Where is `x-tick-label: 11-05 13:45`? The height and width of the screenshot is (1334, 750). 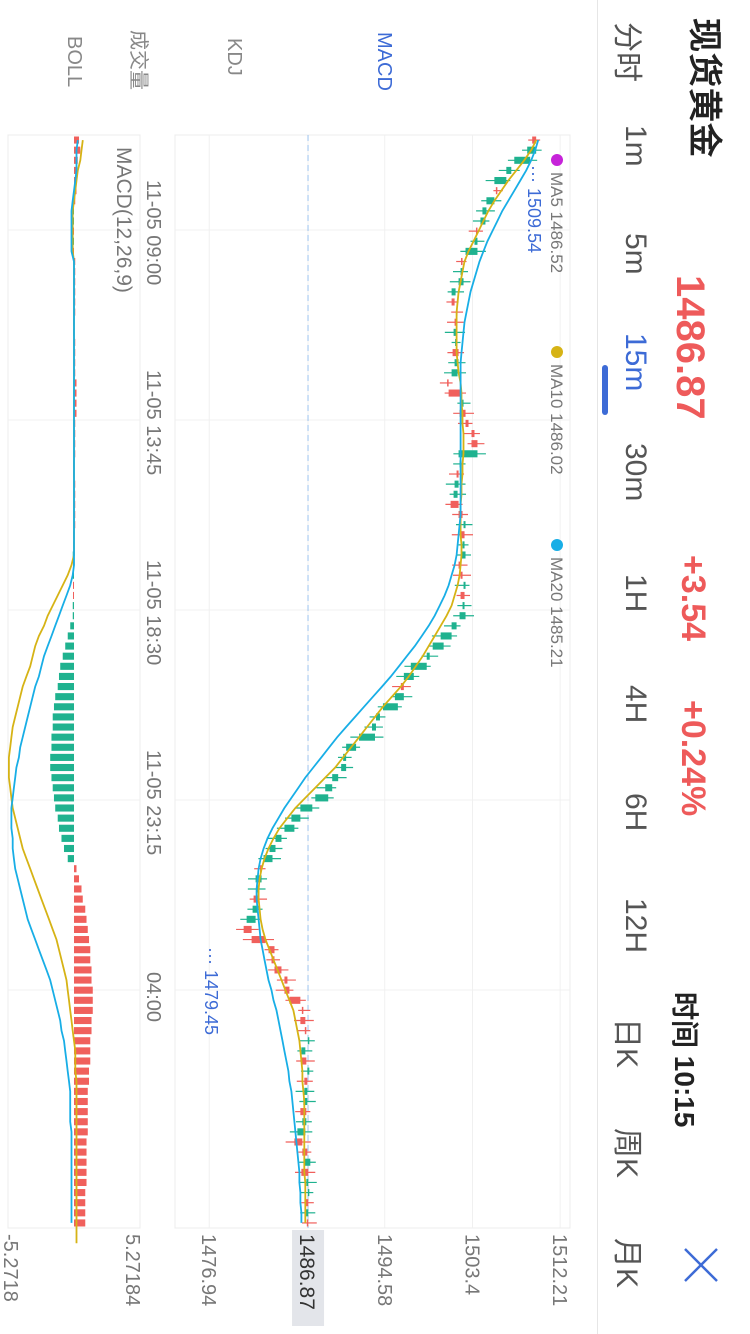
x-tick-label: 11-05 13:45 is located at coordinates (153, 422).